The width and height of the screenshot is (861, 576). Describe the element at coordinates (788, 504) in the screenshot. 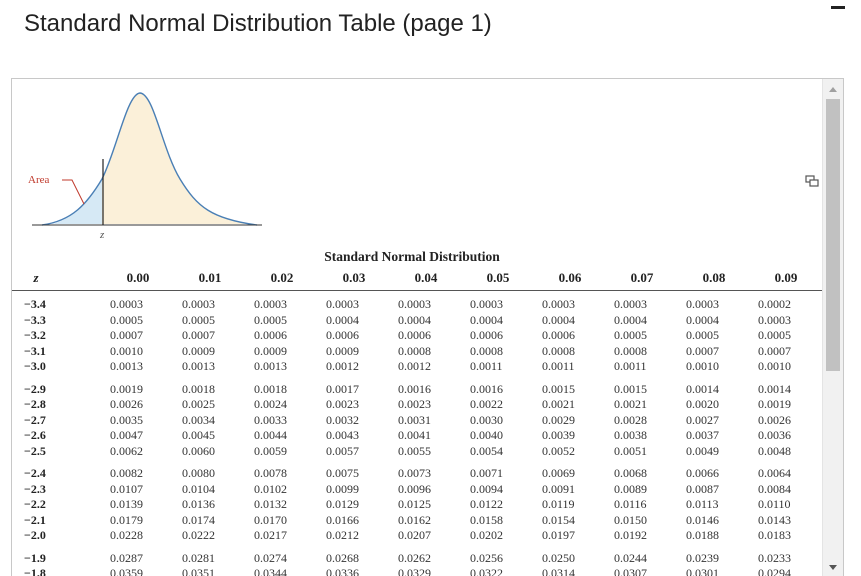

I see `probability-cell: 0.0110` at that location.